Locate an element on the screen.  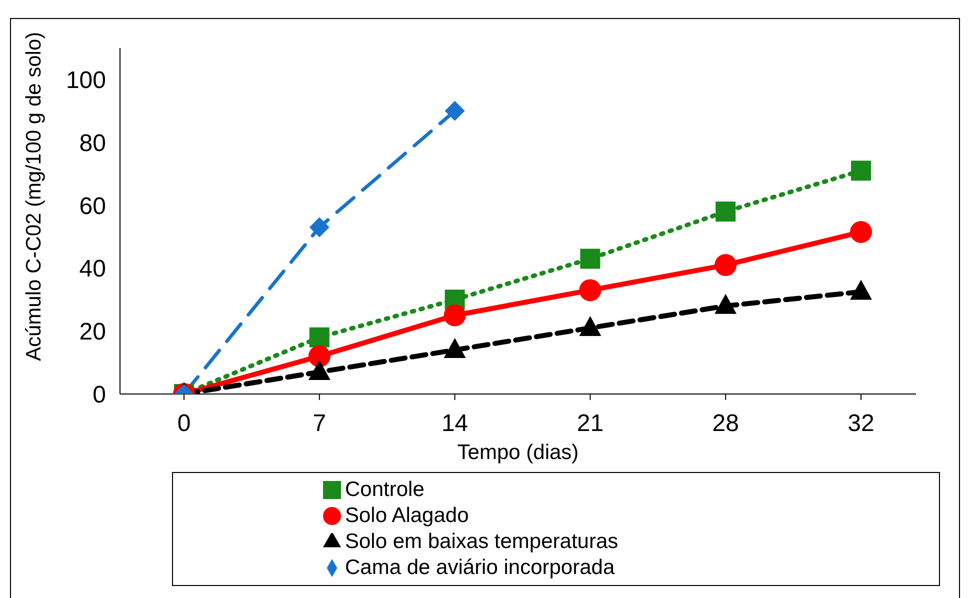
y-tick-label: 80 is located at coordinates (92, 143).